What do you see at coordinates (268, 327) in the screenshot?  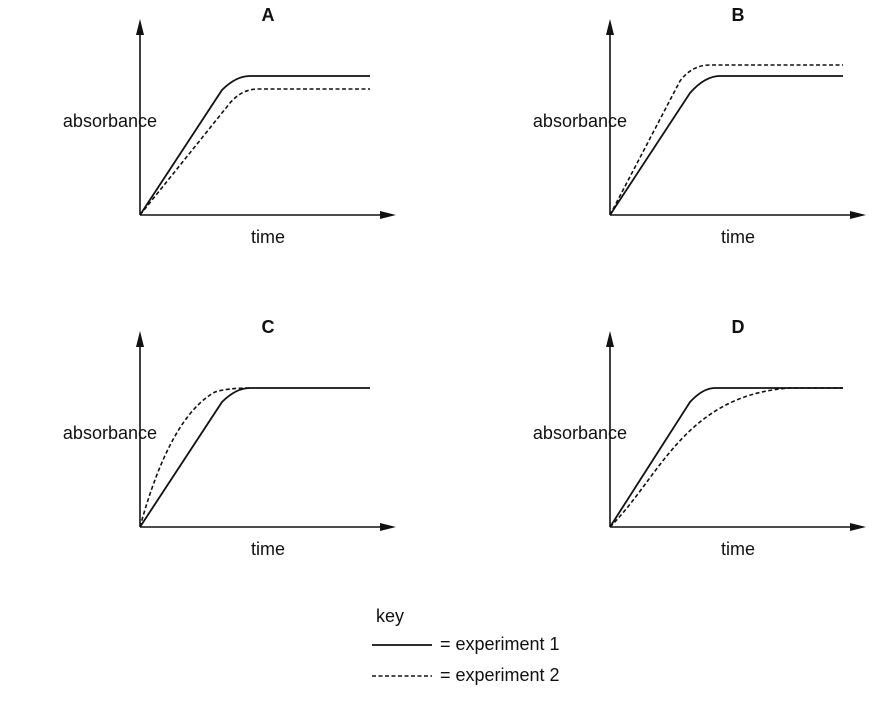 I see `panel-label: C` at bounding box center [268, 327].